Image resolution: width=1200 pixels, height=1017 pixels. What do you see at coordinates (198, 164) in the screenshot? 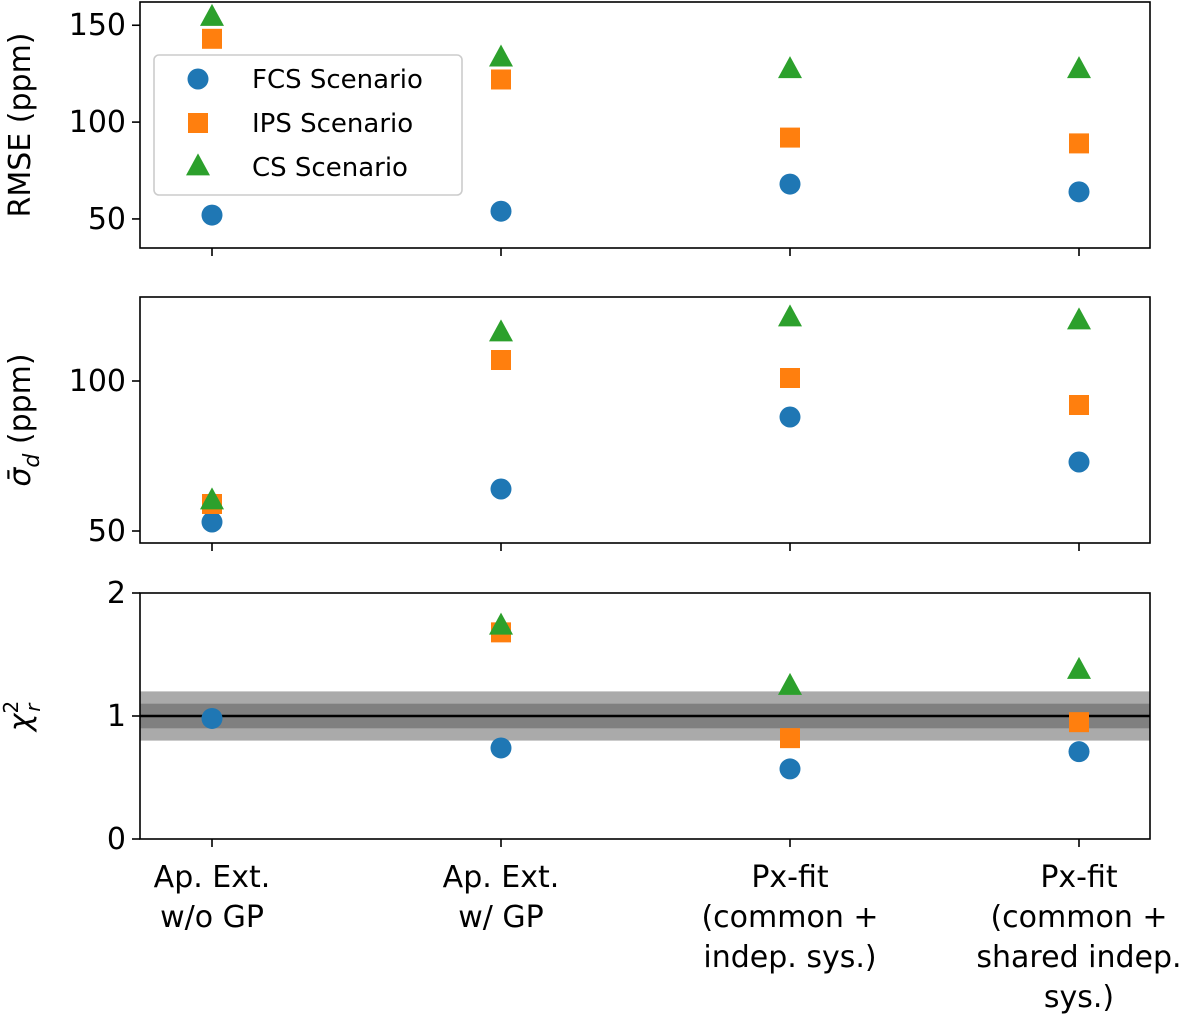
I see `legend-marker-triangle` at bounding box center [198, 164].